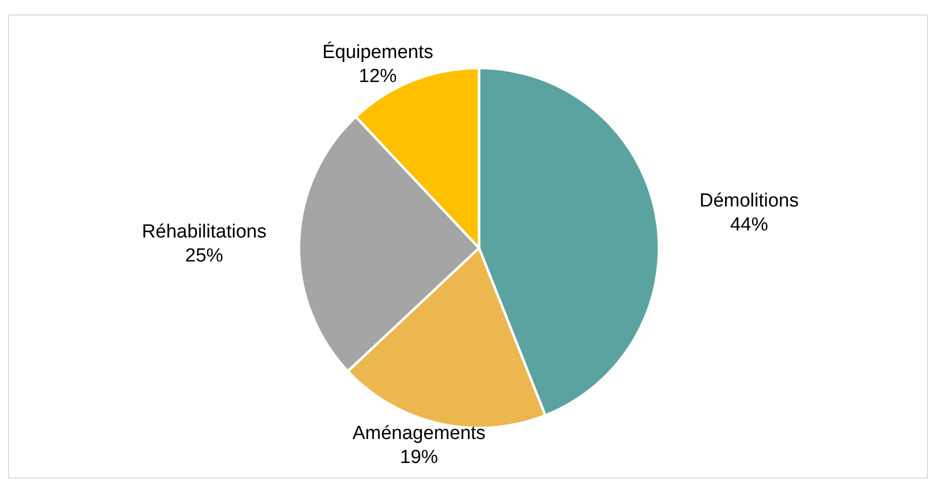 This screenshot has width=936, height=487. What do you see at coordinates (377, 77) in the screenshot?
I see `data-label: 12%` at bounding box center [377, 77].